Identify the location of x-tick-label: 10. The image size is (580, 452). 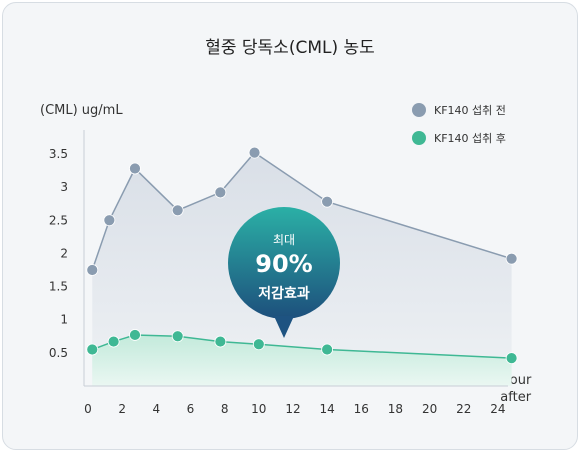
(258, 409).